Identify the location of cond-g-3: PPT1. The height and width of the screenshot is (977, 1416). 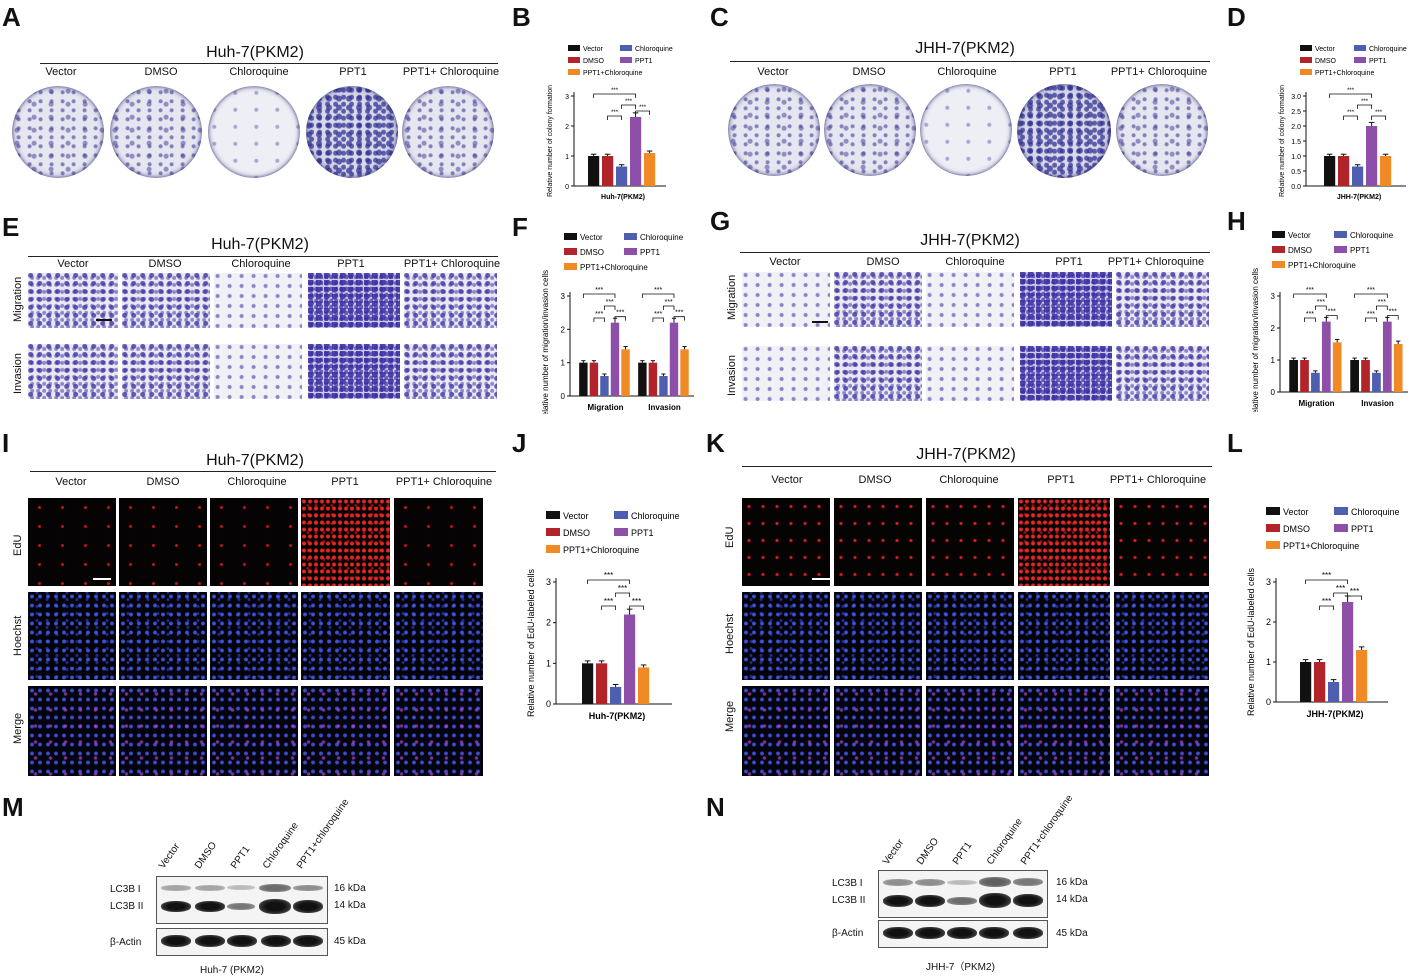
(1069, 262).